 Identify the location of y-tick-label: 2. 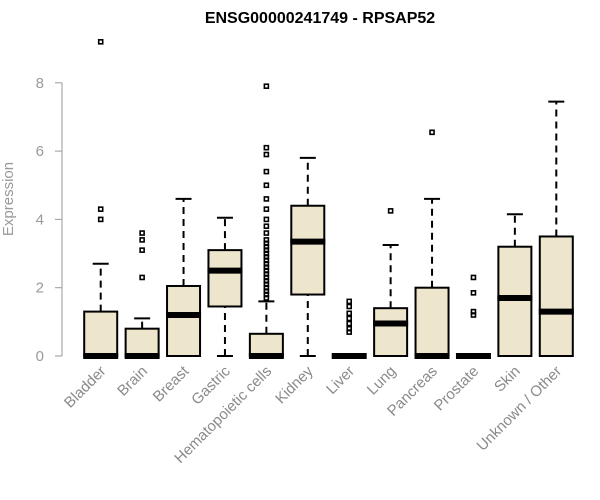
(40, 288).